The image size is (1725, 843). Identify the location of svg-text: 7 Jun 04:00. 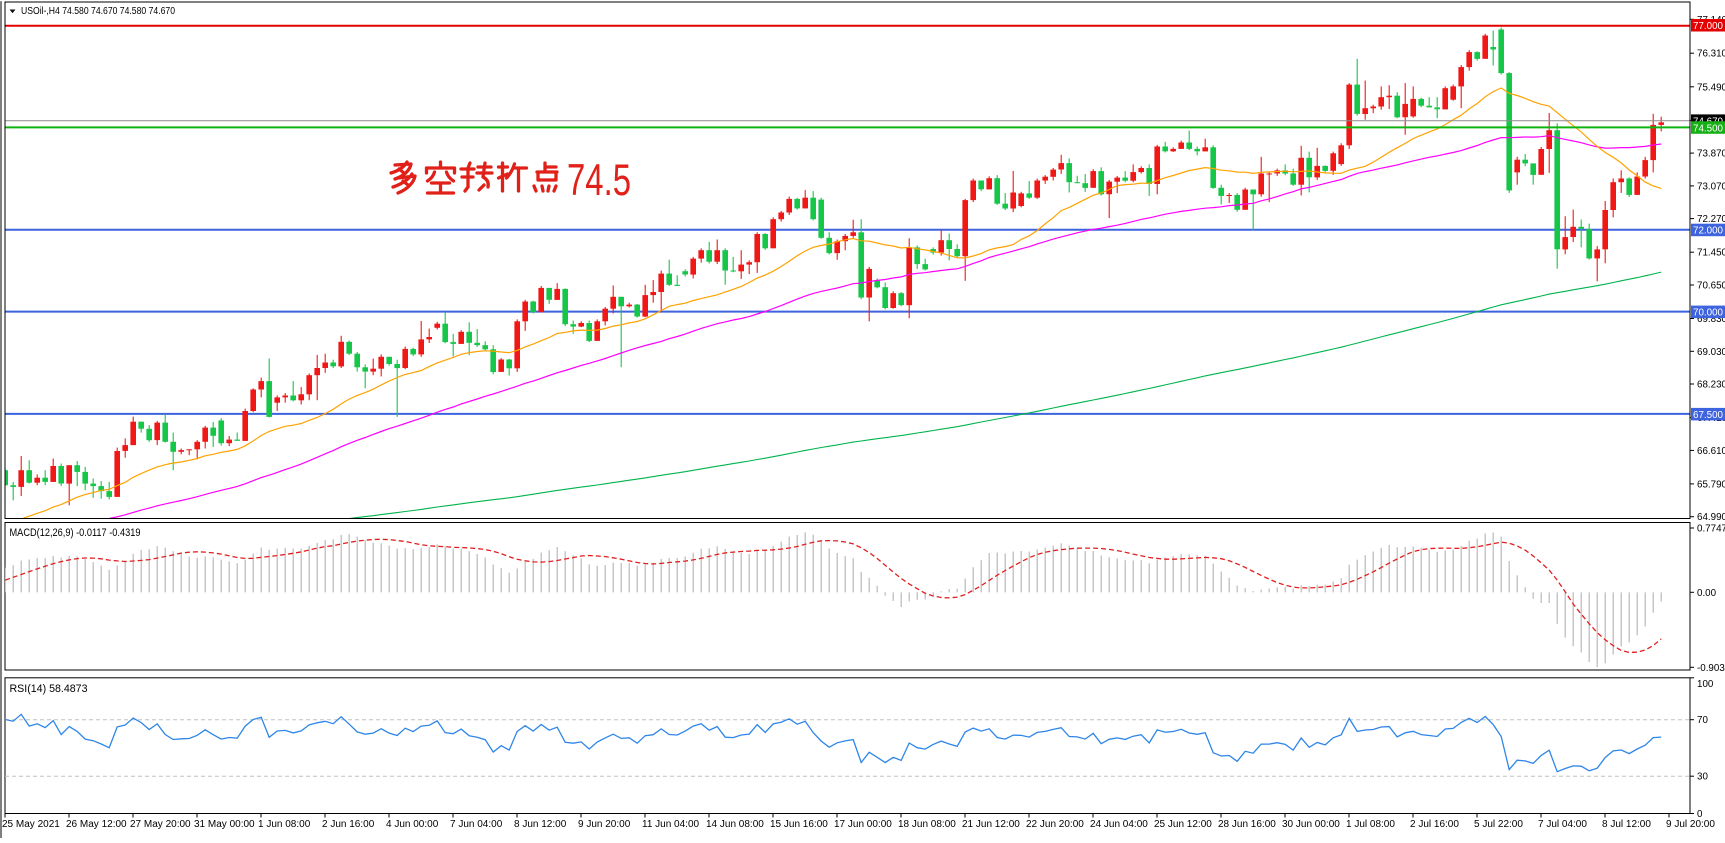
(476, 824).